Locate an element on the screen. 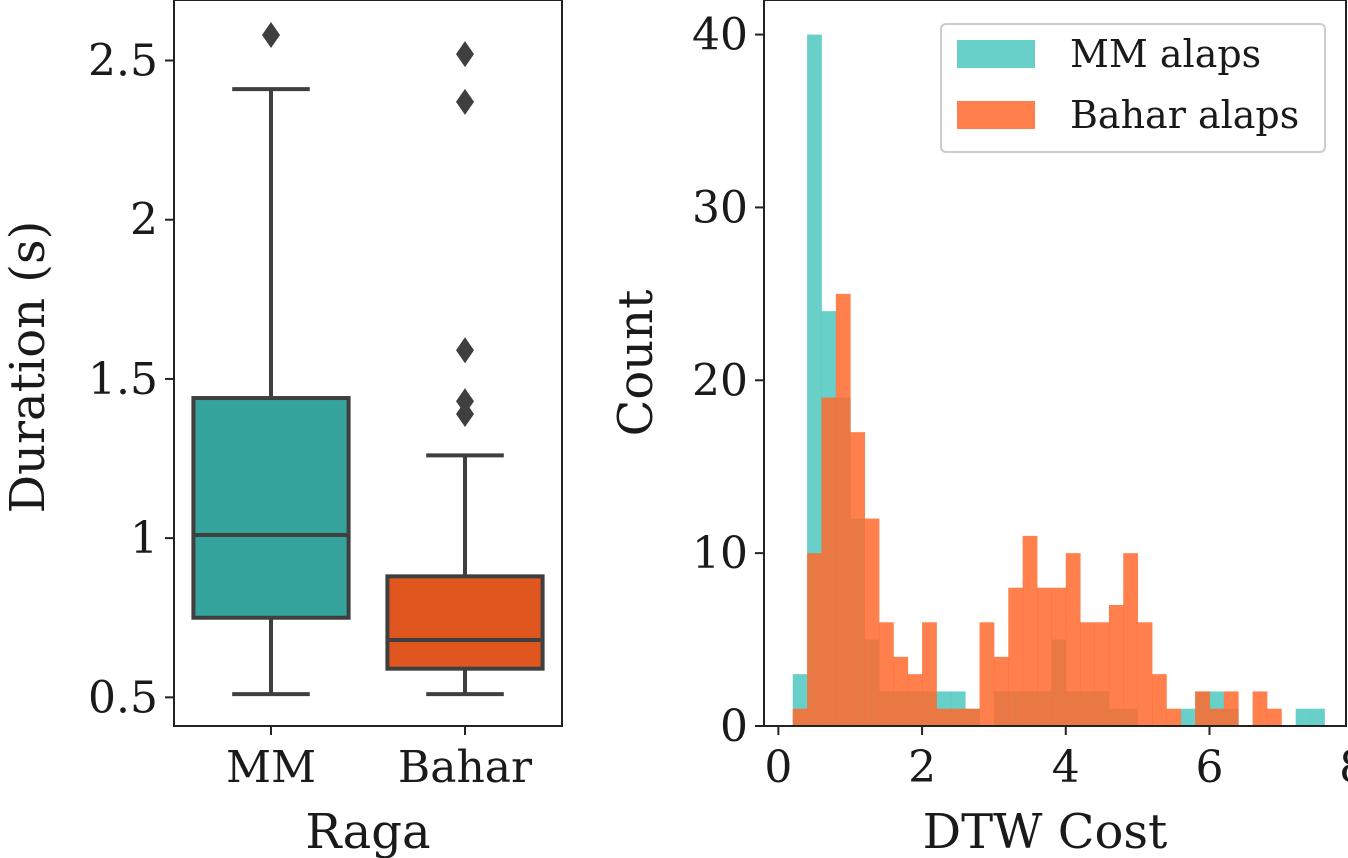  y-tick-label: 0.5 is located at coordinates (123, 697).